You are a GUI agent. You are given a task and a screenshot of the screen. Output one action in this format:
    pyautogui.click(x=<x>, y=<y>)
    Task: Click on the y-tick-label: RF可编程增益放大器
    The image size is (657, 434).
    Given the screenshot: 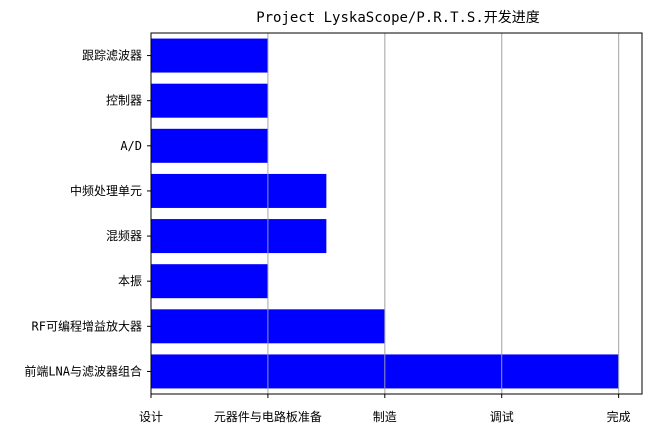 What is the action you would take?
    pyautogui.click(x=87, y=325)
    